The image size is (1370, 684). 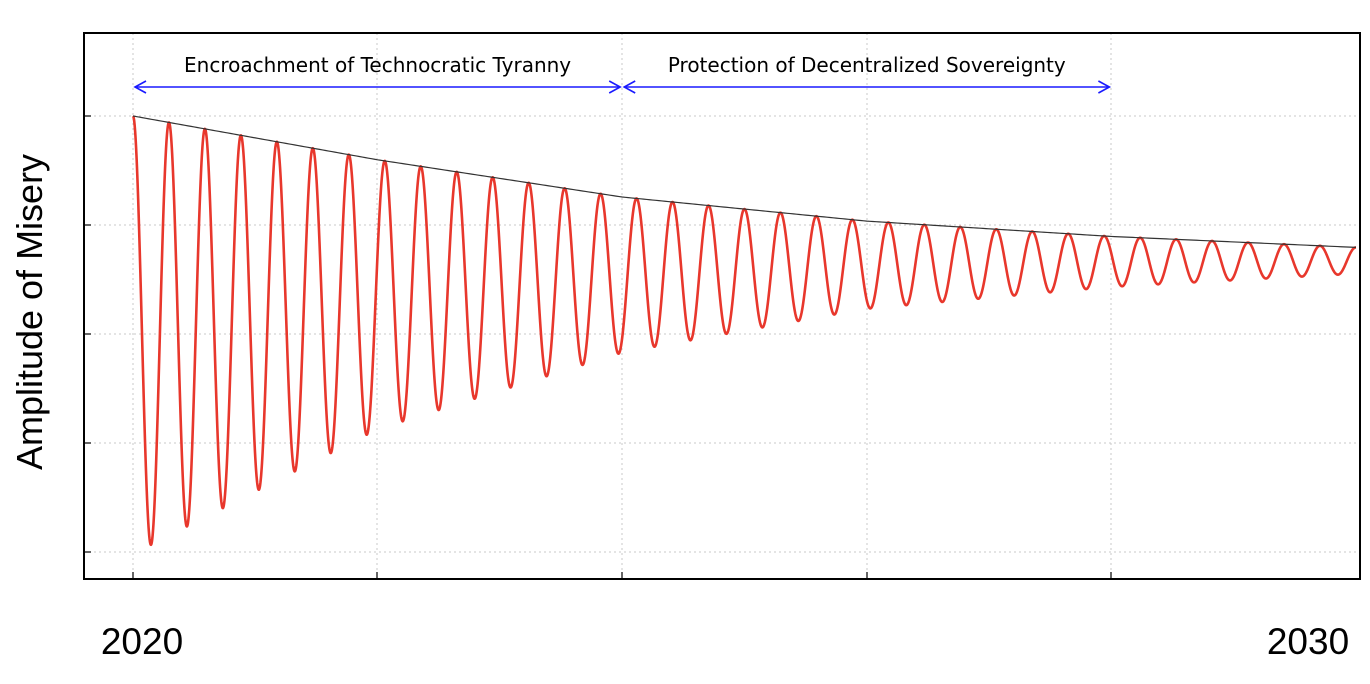 What do you see at coordinates (867, 65) in the screenshot?
I see `annotation-label: Protection of Decentralized Sovereignty` at bounding box center [867, 65].